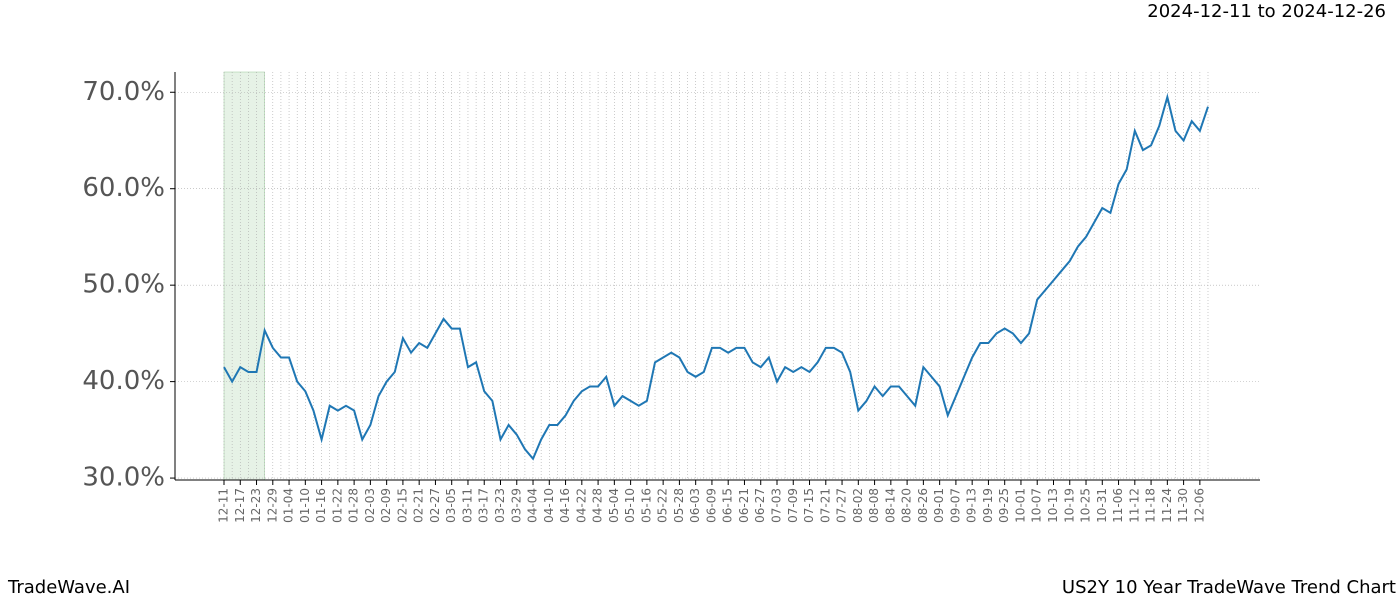 Image resolution: width=1400 pixels, height=600 pixels. What do you see at coordinates (1102, 505) in the screenshot?
I see `x-tick-label: 10-31` at bounding box center [1102, 505].